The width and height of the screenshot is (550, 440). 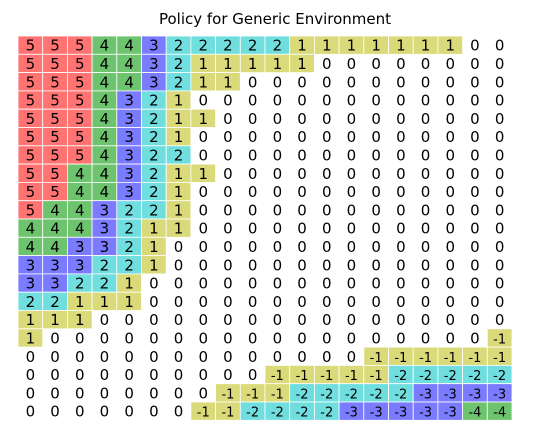 What do you see at coordinates (275, 19) in the screenshot?
I see `chart-title: Policy for Generic Environment` at bounding box center [275, 19].